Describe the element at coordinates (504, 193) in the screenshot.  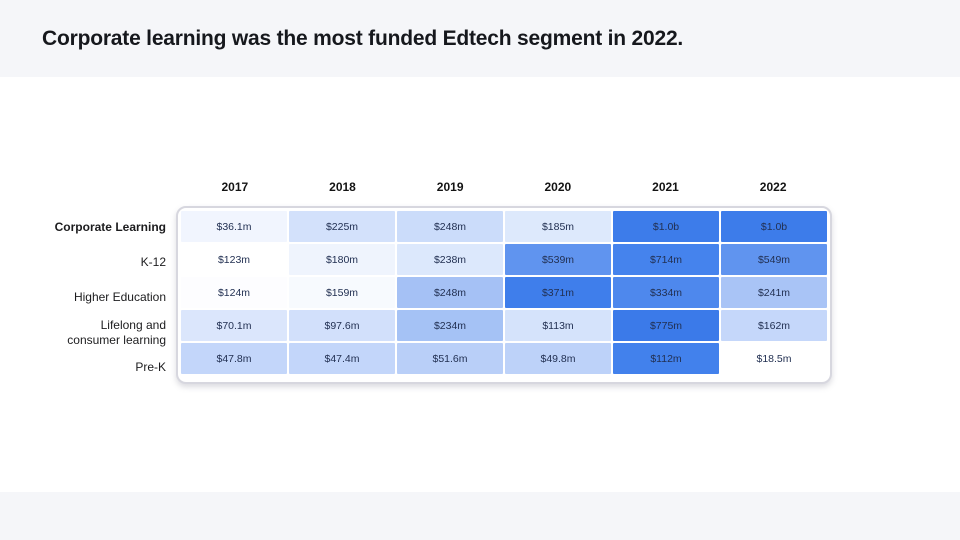
I see `year-header-row: 2017 2018 2019 2020 2021 2022` at that location.